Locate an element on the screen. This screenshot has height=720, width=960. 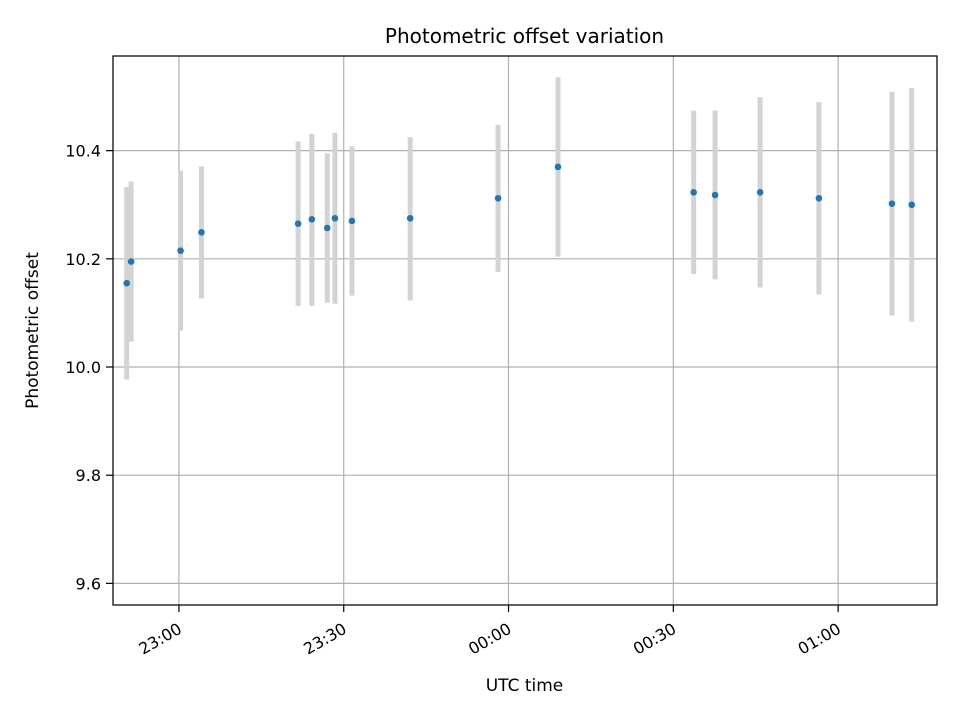
x-tick-label: 01:00 is located at coordinates (819, 639).